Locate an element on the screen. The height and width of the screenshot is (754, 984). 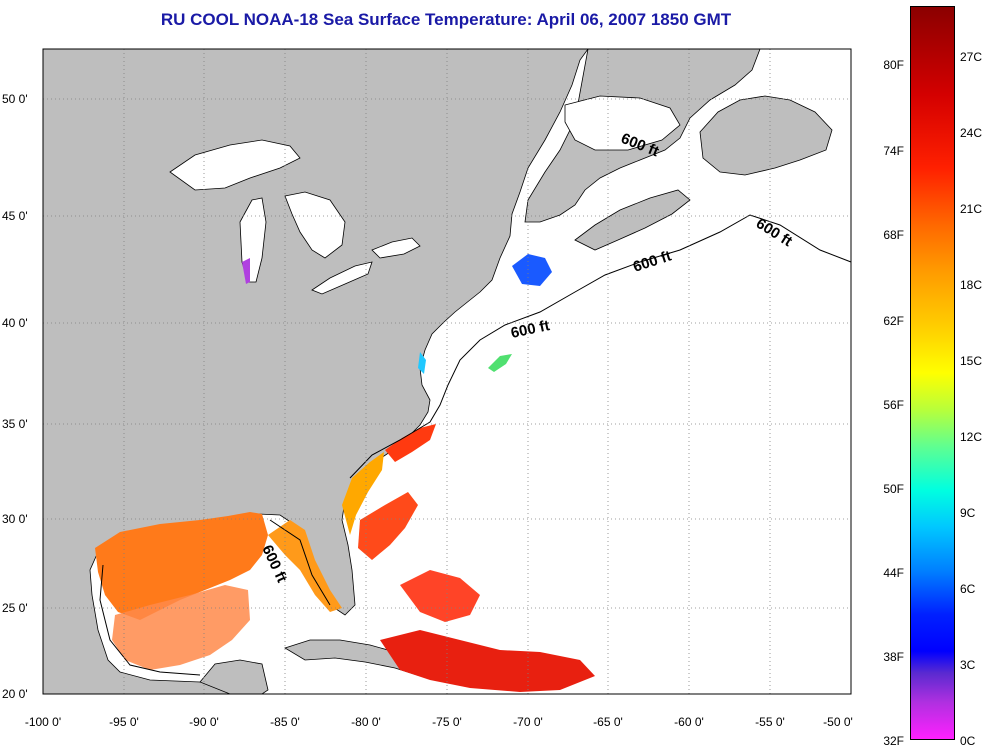
lon-tick-80: -80 0' is located at coordinates (366, 722).